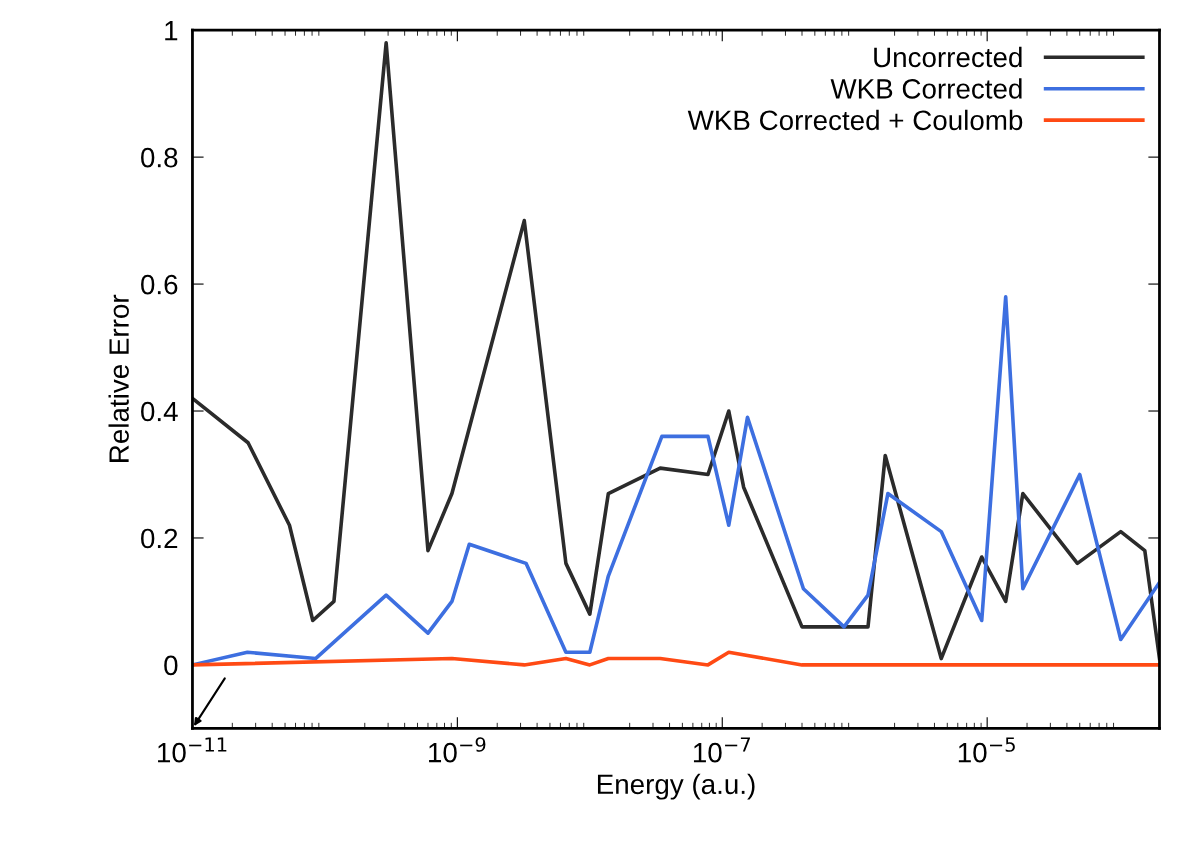 Image resolution: width=1188 pixels, height=862 pixels. What do you see at coordinates (855, 120) in the screenshot?
I see `legend-label: WKB Corrected + Coulomb` at bounding box center [855, 120].